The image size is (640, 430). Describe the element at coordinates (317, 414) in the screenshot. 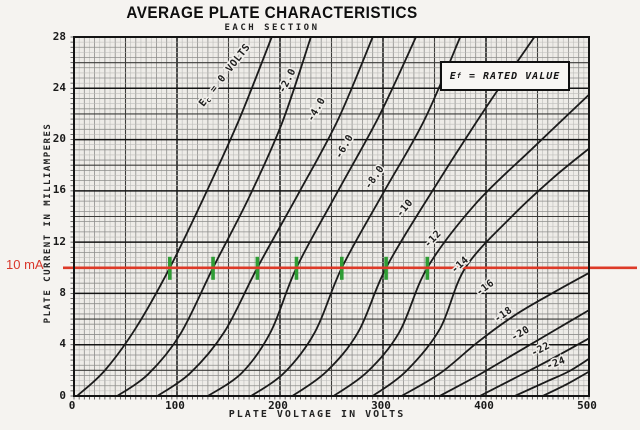

I see `x-axis-title: PLATE VOLTAGE IN VOLTS` at that location.